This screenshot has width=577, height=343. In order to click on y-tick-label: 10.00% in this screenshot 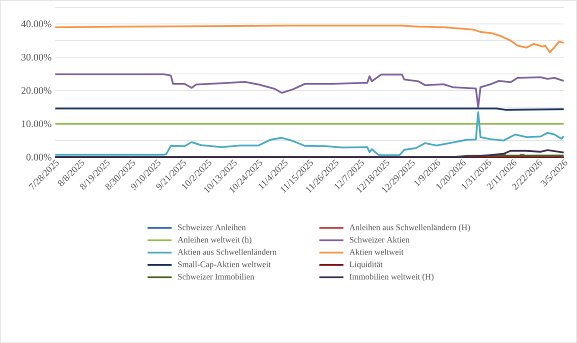, I will do `click(37, 124)`.